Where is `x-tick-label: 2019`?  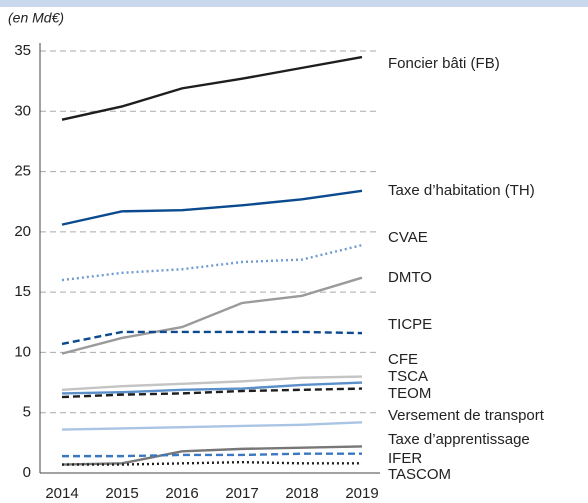
x-tick-label: 2019 is located at coordinates (361, 493).